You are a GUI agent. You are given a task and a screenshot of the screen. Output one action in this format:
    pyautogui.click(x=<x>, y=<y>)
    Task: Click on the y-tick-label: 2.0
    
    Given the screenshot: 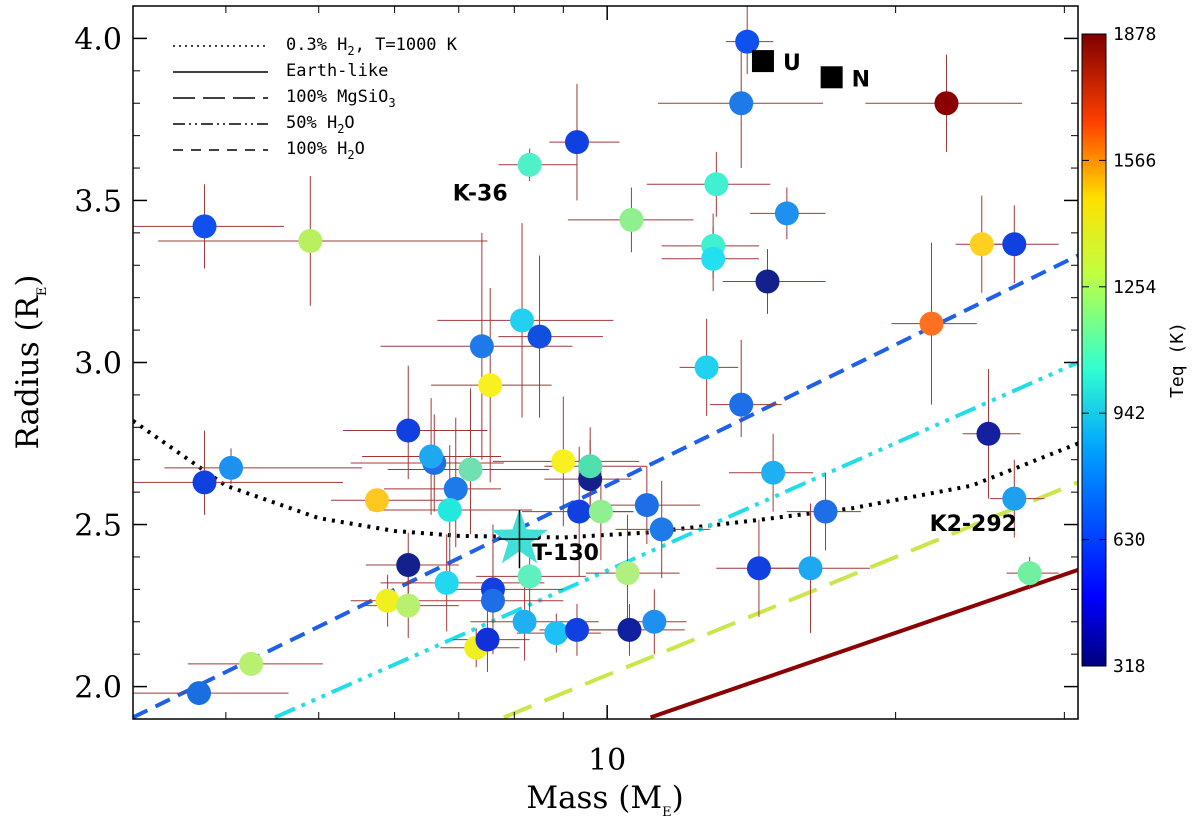 What is the action you would take?
    pyautogui.click(x=98, y=688)
    